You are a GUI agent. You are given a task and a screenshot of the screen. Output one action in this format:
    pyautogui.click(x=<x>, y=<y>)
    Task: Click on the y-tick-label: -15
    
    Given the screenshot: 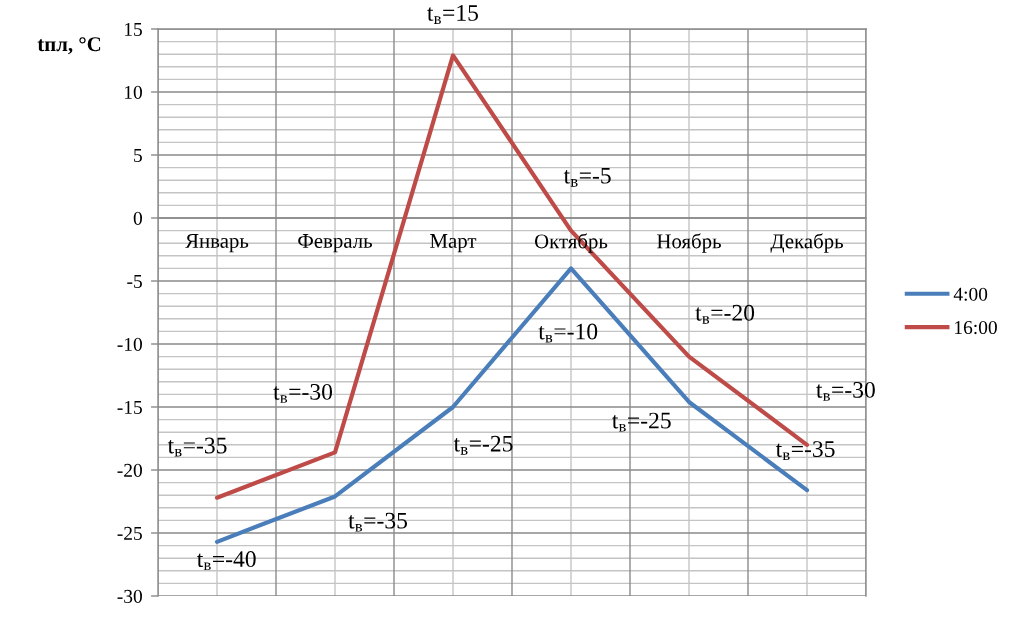 What is the action you would take?
    pyautogui.click(x=129, y=407)
    